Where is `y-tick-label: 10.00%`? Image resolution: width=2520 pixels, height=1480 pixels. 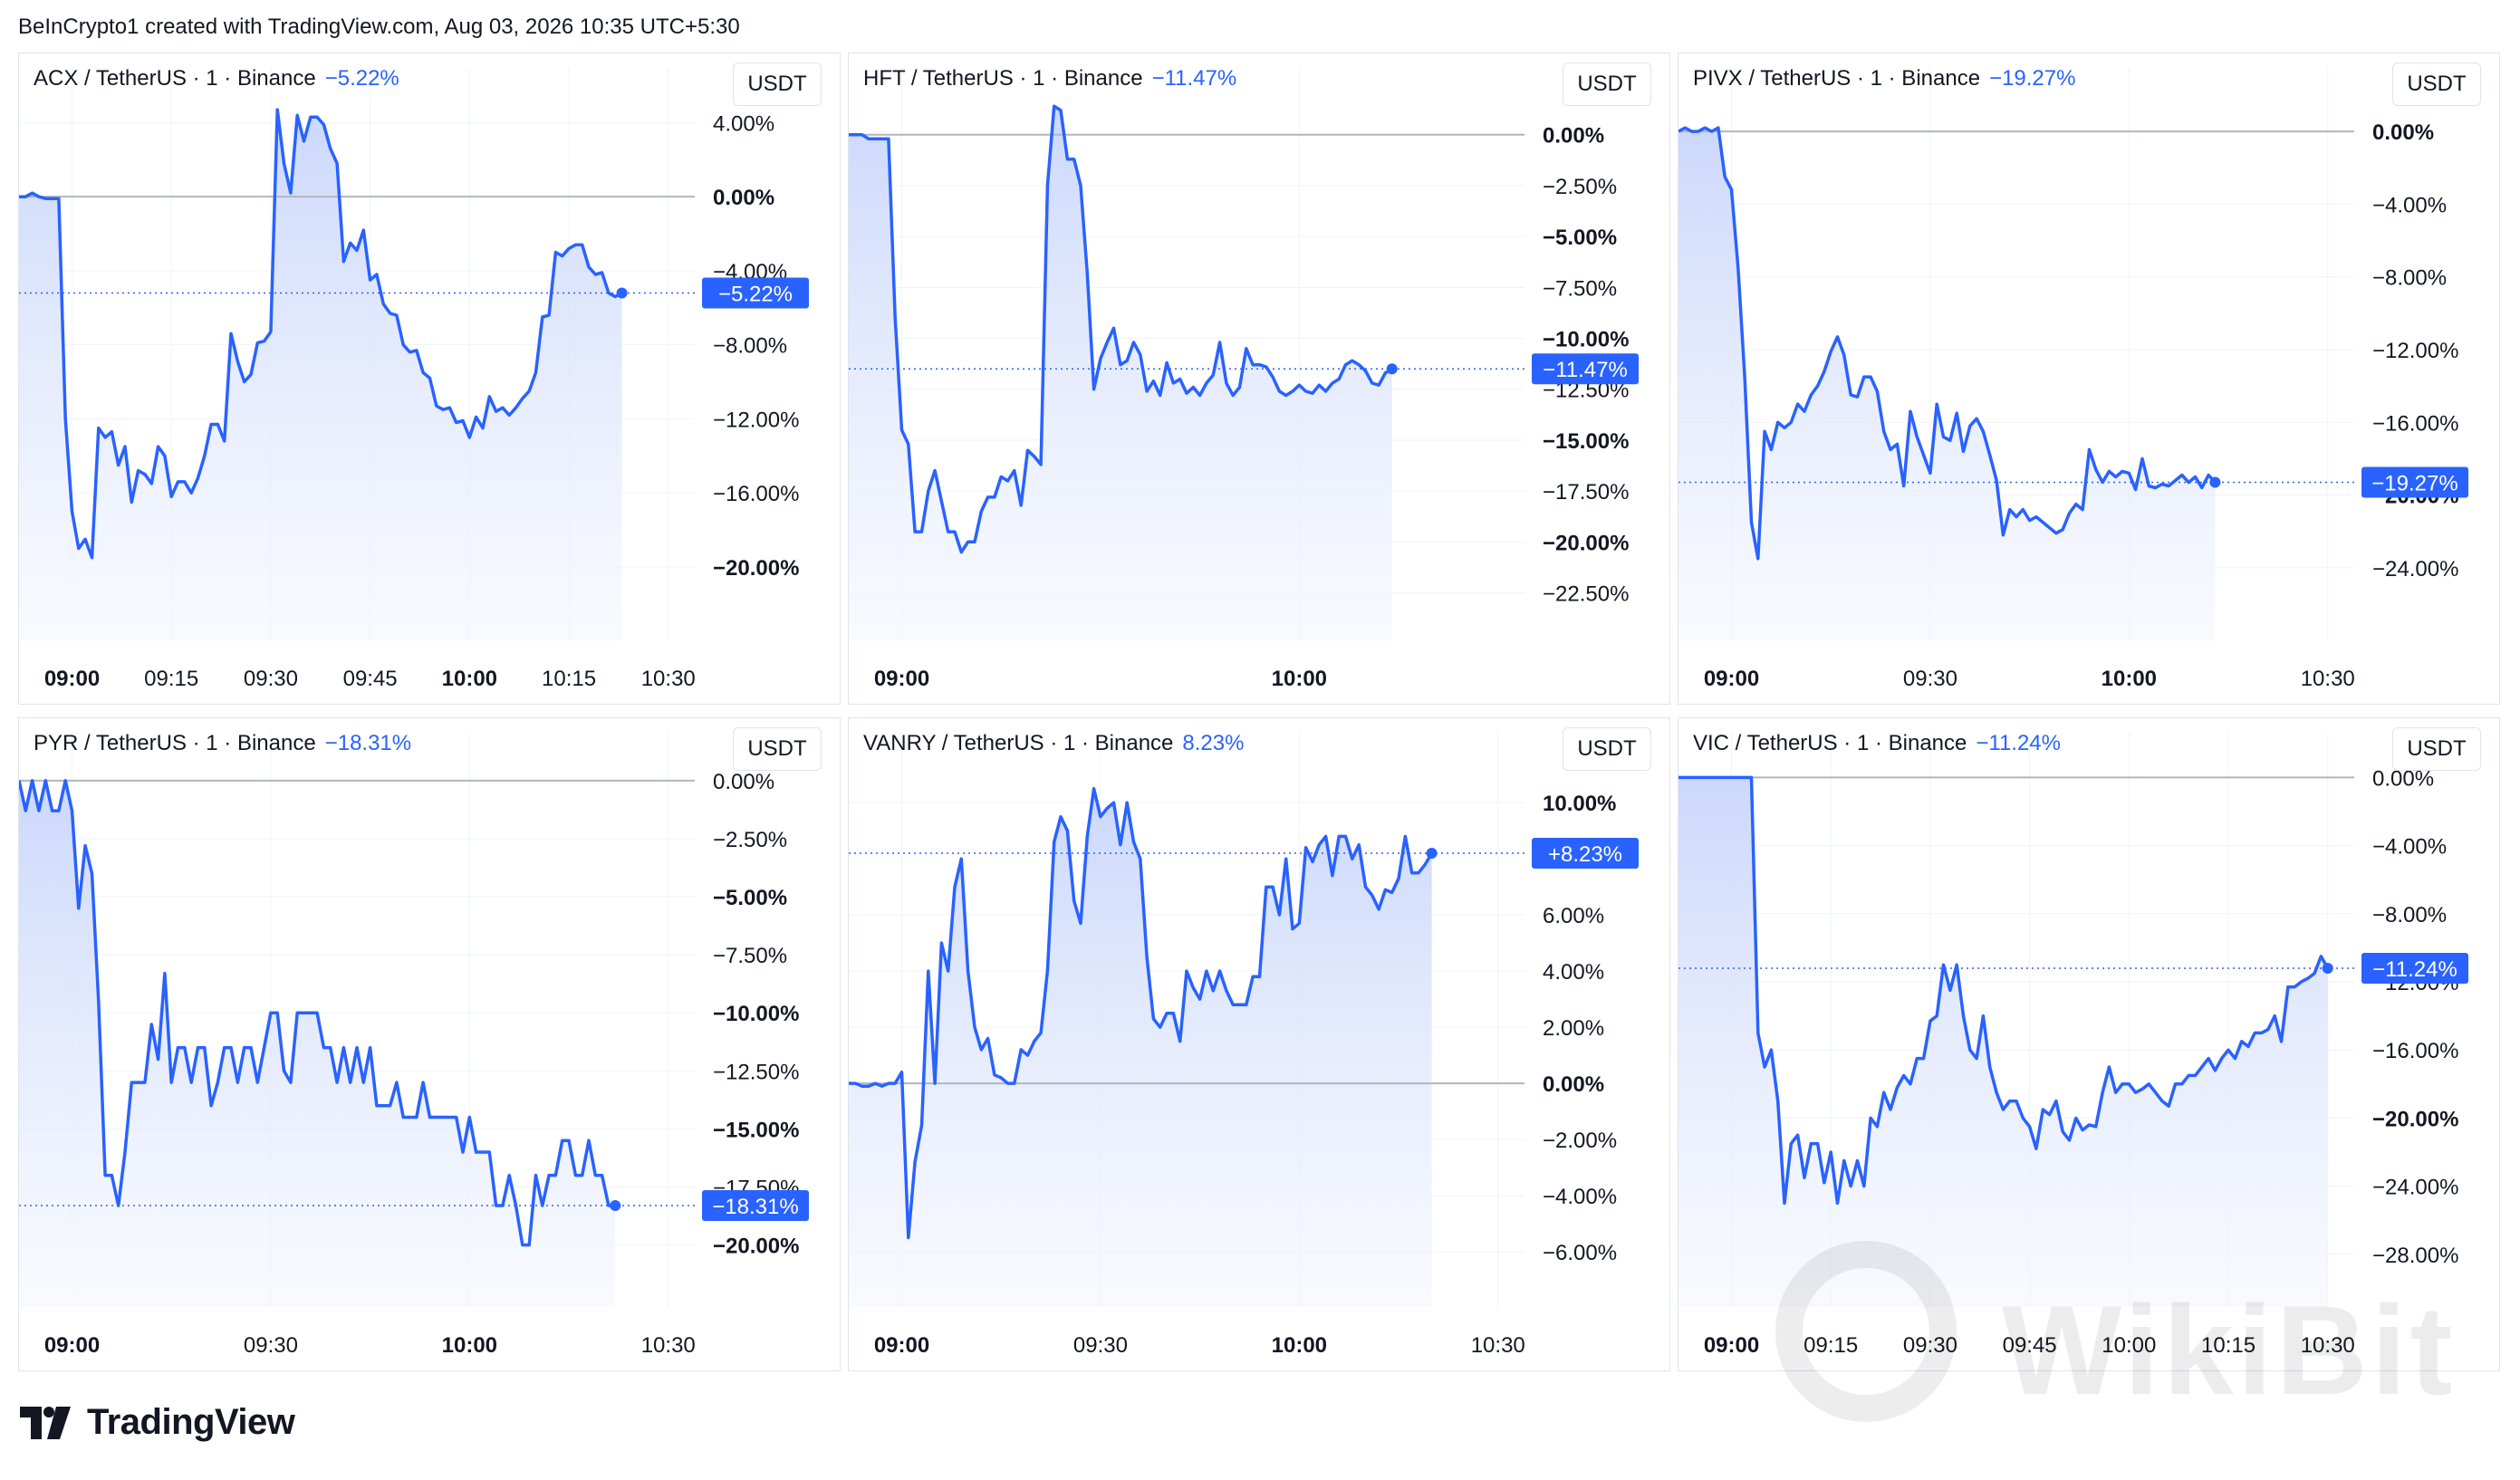
y-tick-label: 10.00% is located at coordinates (1579, 804).